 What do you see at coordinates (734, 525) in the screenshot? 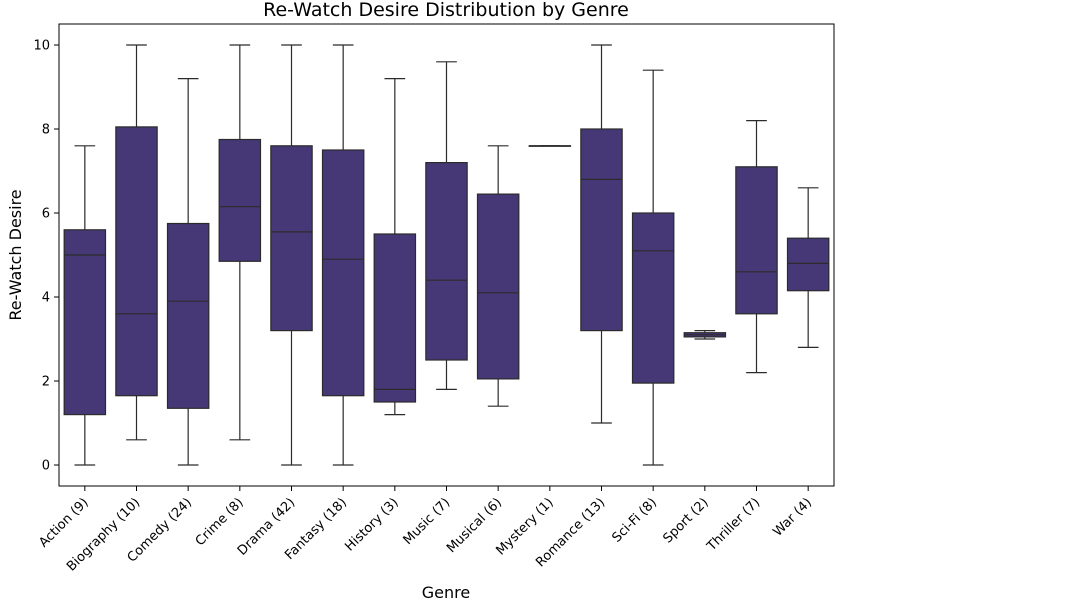
I see `x-tick-label: Thriller (7)` at bounding box center [734, 525].